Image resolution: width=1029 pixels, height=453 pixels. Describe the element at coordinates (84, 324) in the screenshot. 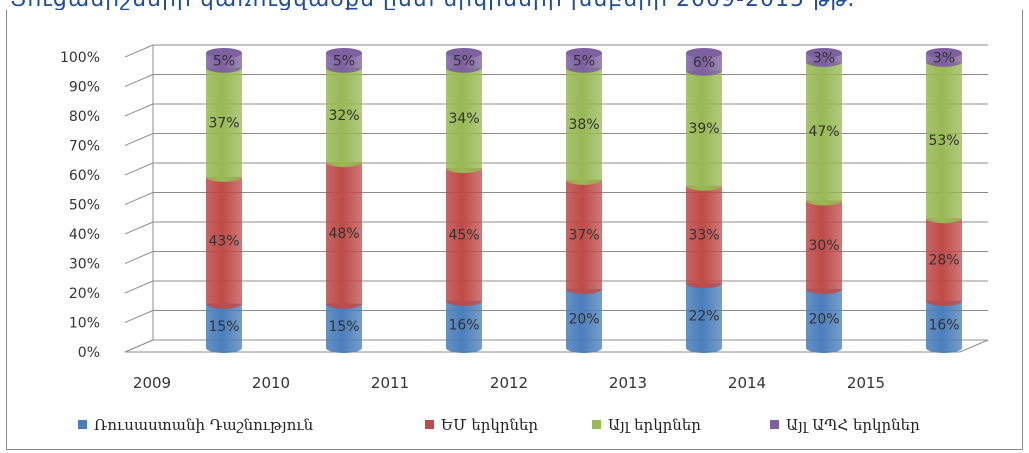

I see `y-tick-label: 10%` at that location.